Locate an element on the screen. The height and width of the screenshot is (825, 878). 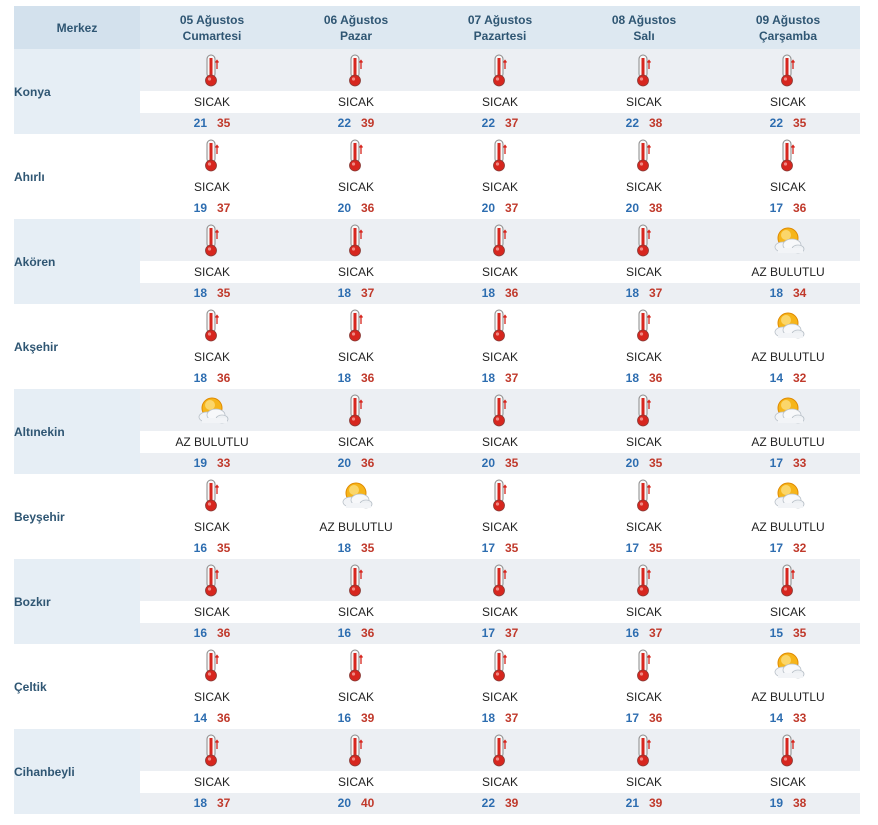
day-header-2: 06 Ağustos Pazar is located at coordinates (356, 27).